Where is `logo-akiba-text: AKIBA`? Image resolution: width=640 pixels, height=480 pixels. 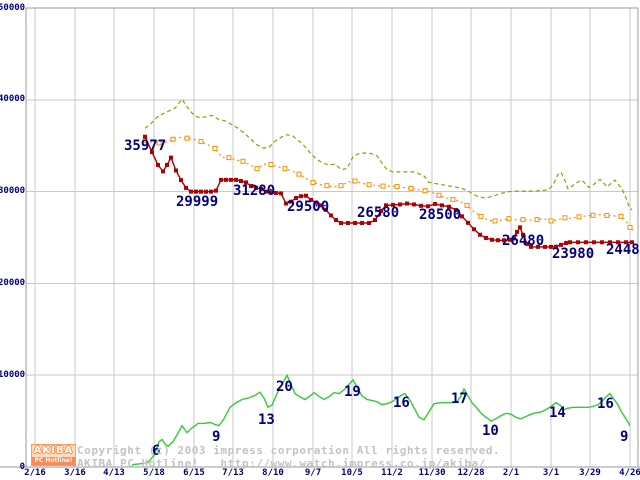
logo-akiba-text: AKIBA is located at coordinates (53, 450).